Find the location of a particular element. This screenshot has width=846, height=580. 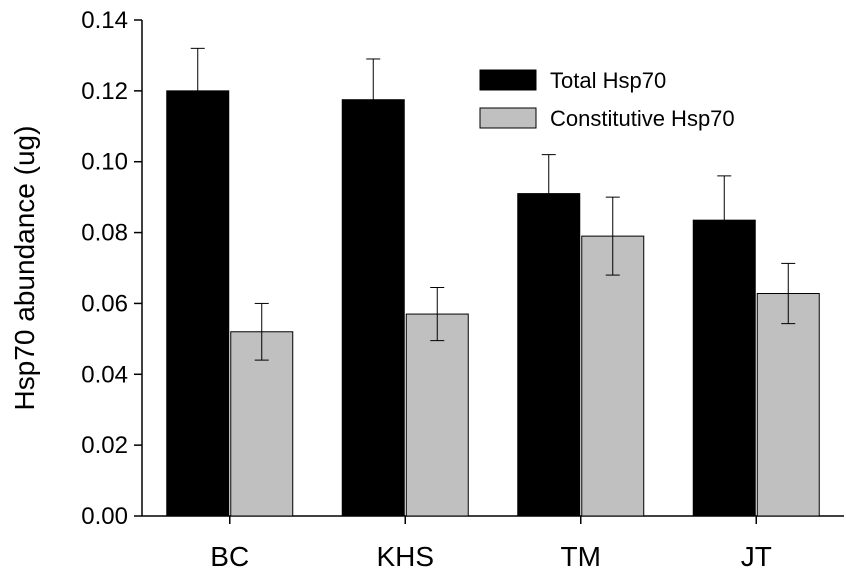

x-tick-label: KHS is located at coordinates (405, 556).